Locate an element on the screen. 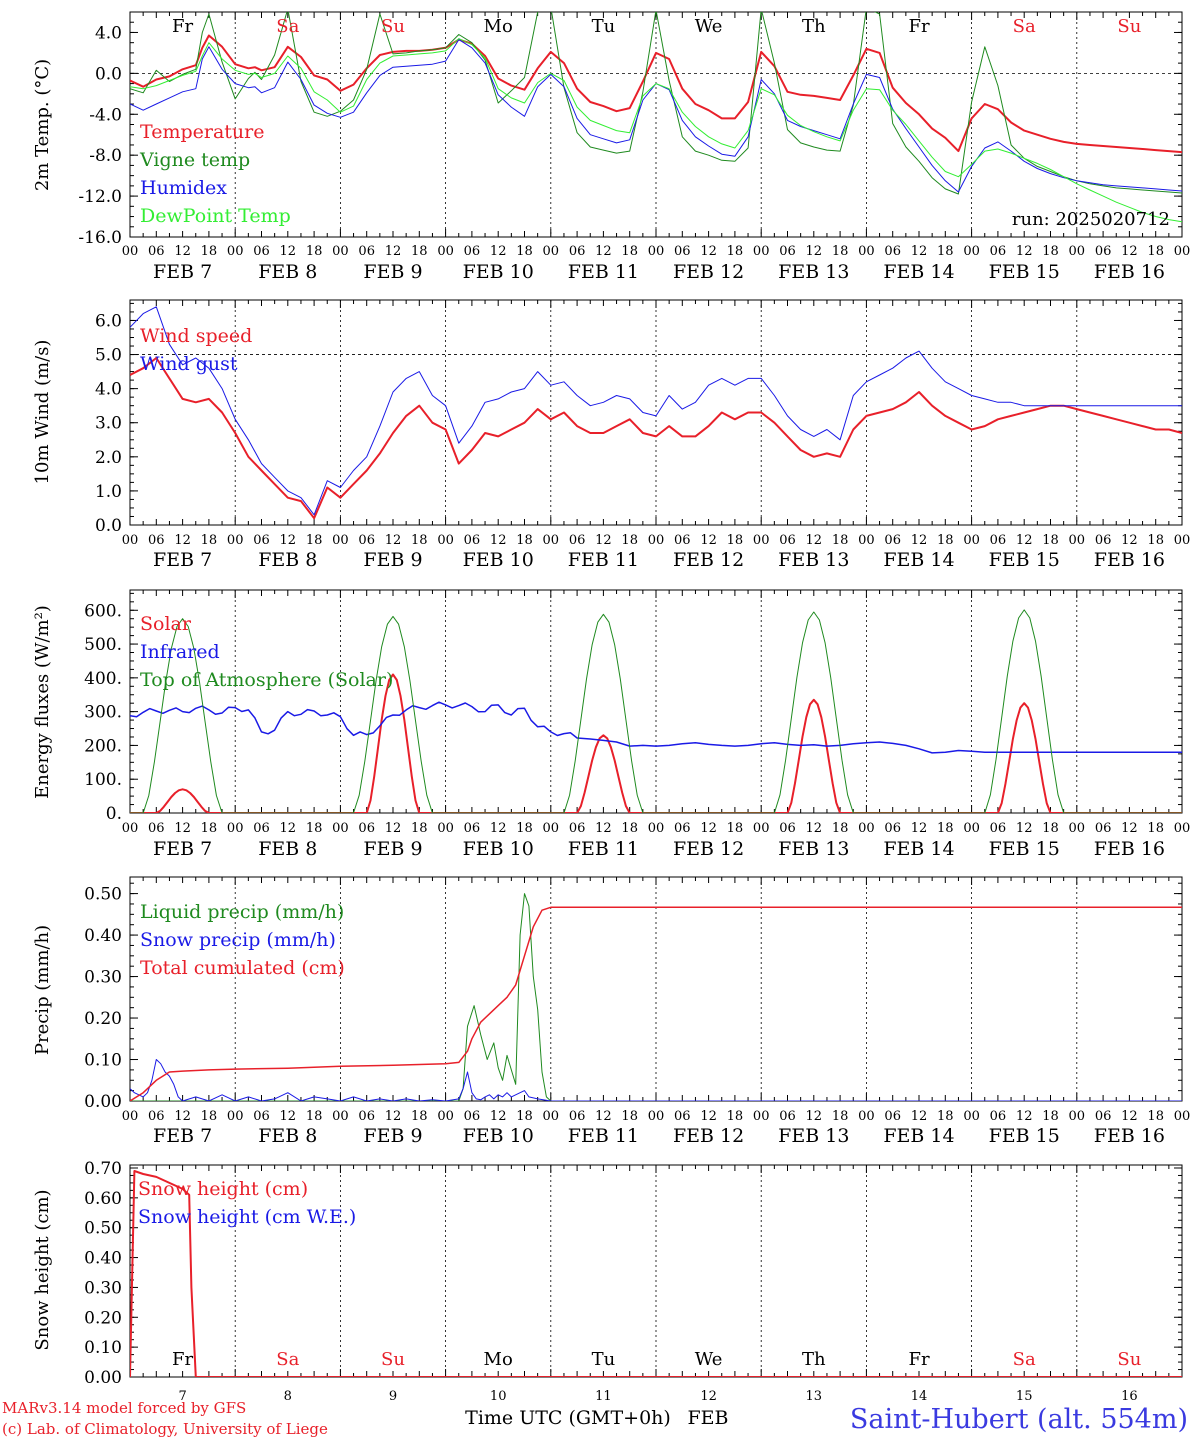 The image size is (1194, 1440). series-line-wind-gust is located at coordinates (656, 411).